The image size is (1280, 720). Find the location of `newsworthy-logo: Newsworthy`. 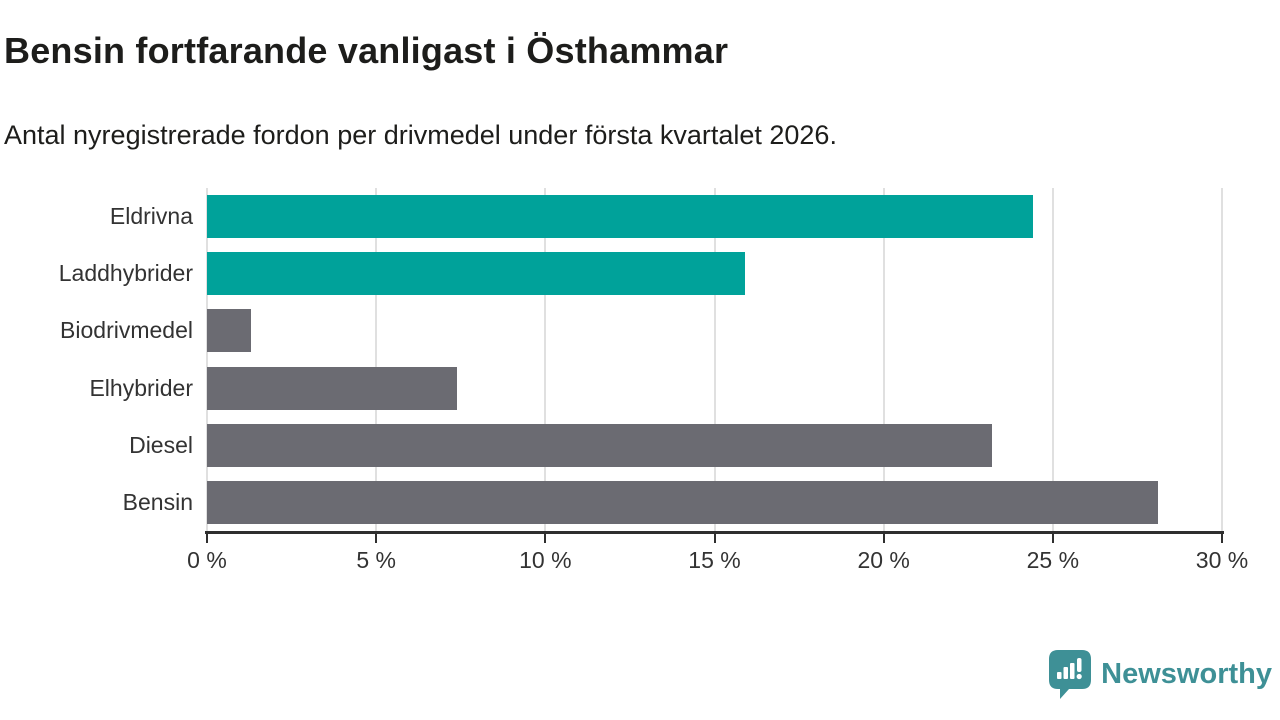

newsworthy-logo: Newsworthy is located at coordinates (1159, 674).